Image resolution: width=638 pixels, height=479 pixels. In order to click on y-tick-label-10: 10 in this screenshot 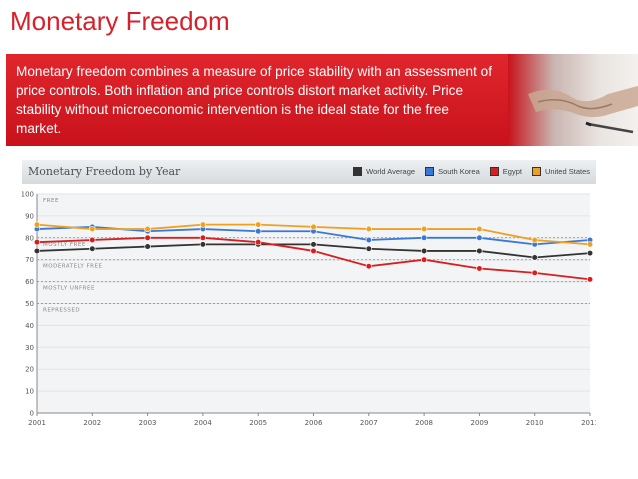, I will do `click(29, 392)`.